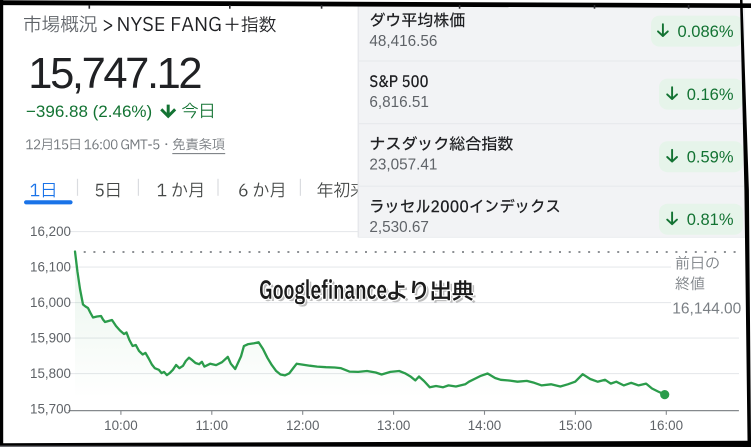 The height and width of the screenshot is (447, 751). What do you see at coordinates (212, 425) in the screenshot?
I see `svg-text: 11:00` at bounding box center [212, 425].